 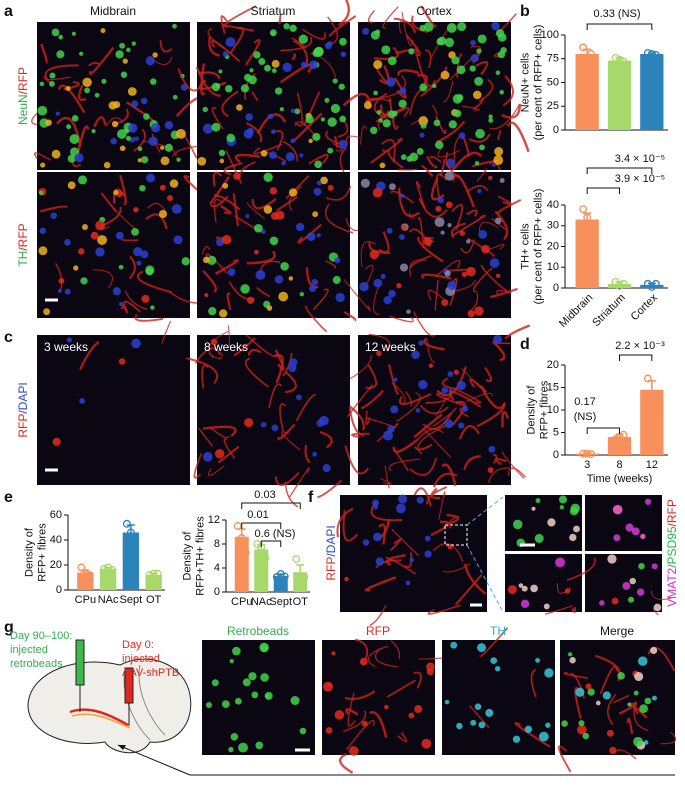 I want to click on x-tick-label: OT, so click(x=301, y=602).